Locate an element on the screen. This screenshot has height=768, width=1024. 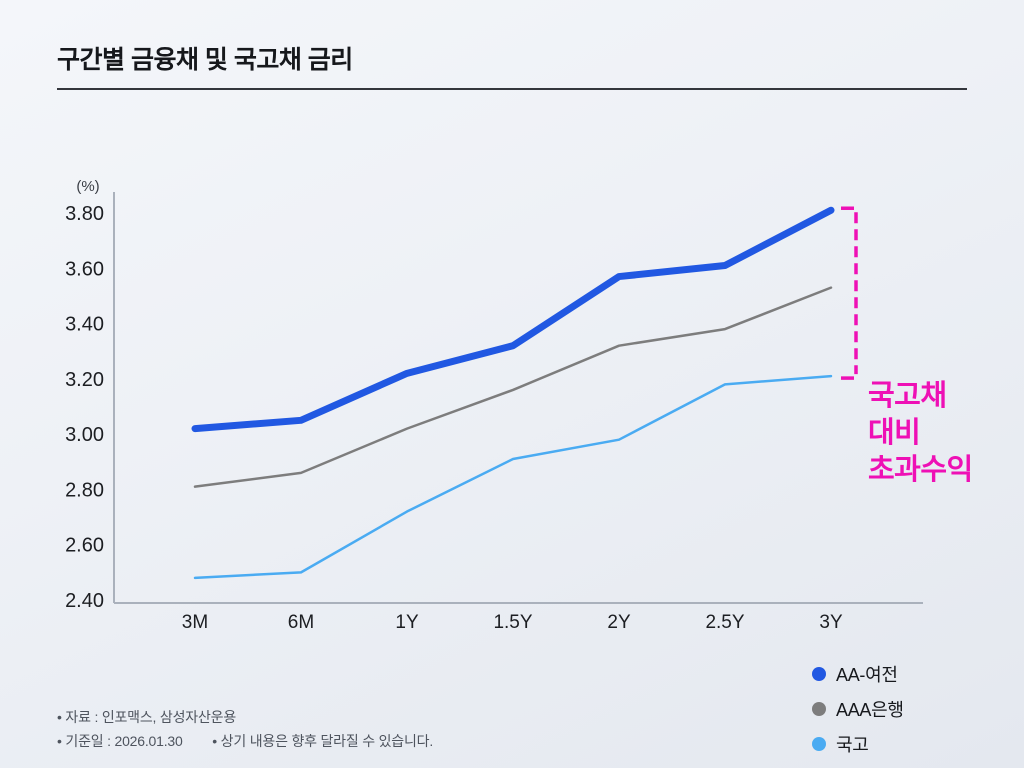
x-tick-label: 2.5Y is located at coordinates (724, 621).